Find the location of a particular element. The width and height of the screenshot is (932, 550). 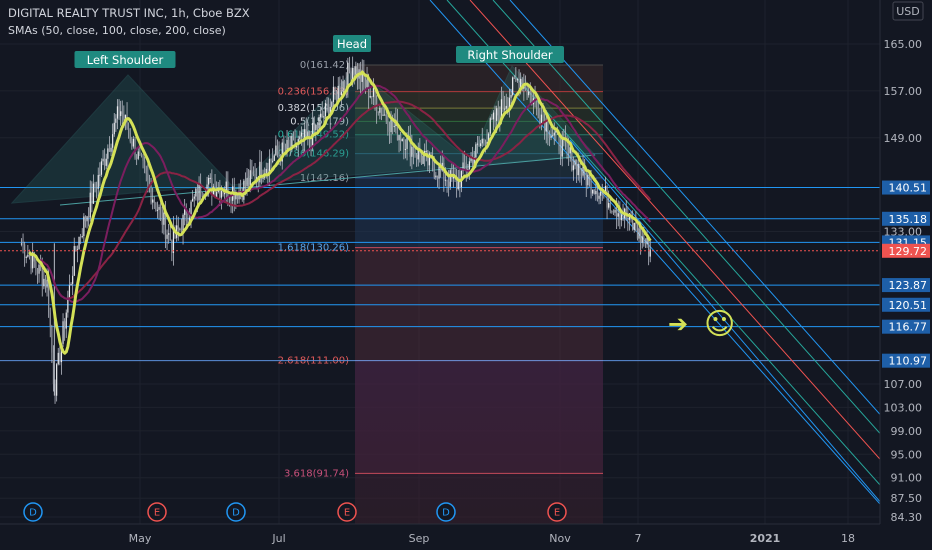

current-price-tag is located at coordinates (906, 250).